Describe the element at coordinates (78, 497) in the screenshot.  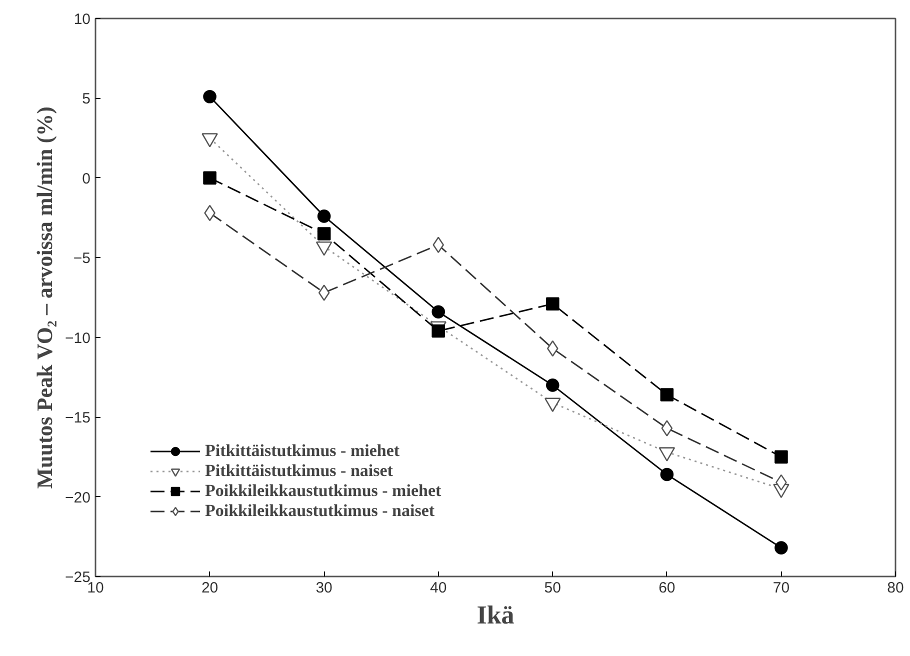
I see `y-tick-label: −20` at that location.